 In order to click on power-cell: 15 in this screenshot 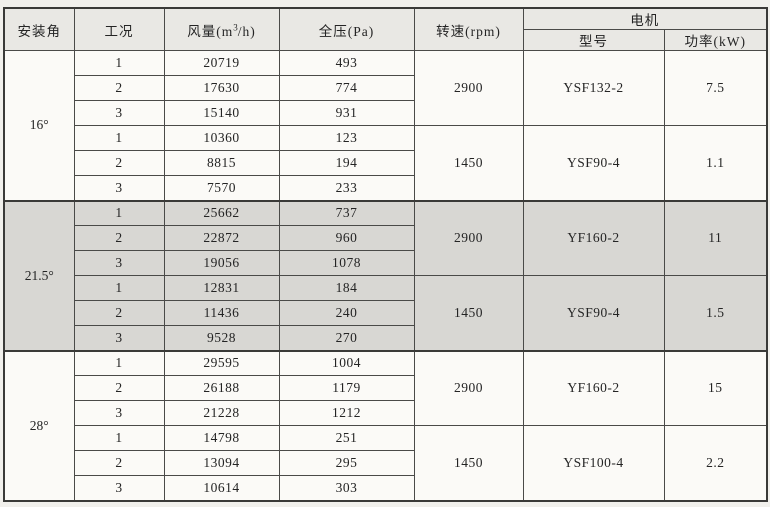, I will do `click(715, 387)`.